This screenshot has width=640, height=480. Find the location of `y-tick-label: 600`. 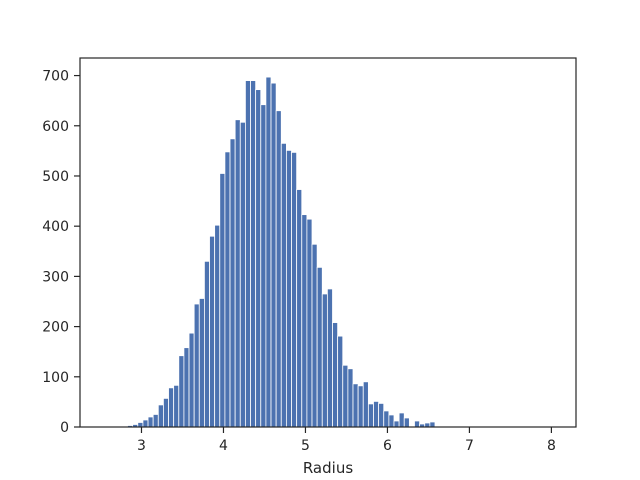

y-tick-label: 600 is located at coordinates (55, 127).